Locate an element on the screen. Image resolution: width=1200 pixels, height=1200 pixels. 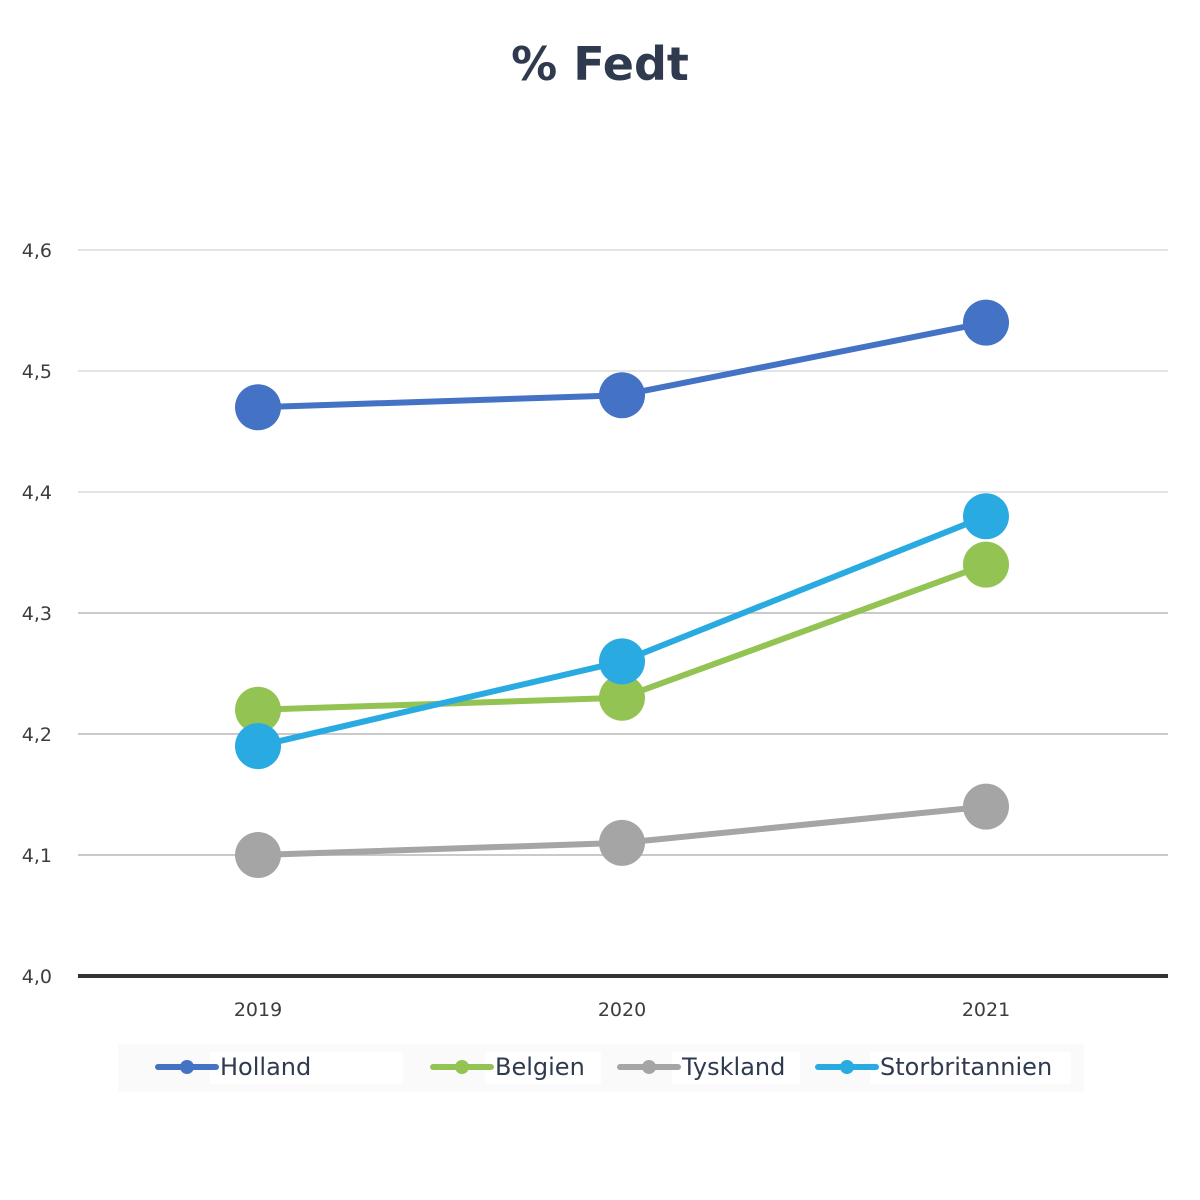
y-tick-label: 4,2 is located at coordinates (37, 735).